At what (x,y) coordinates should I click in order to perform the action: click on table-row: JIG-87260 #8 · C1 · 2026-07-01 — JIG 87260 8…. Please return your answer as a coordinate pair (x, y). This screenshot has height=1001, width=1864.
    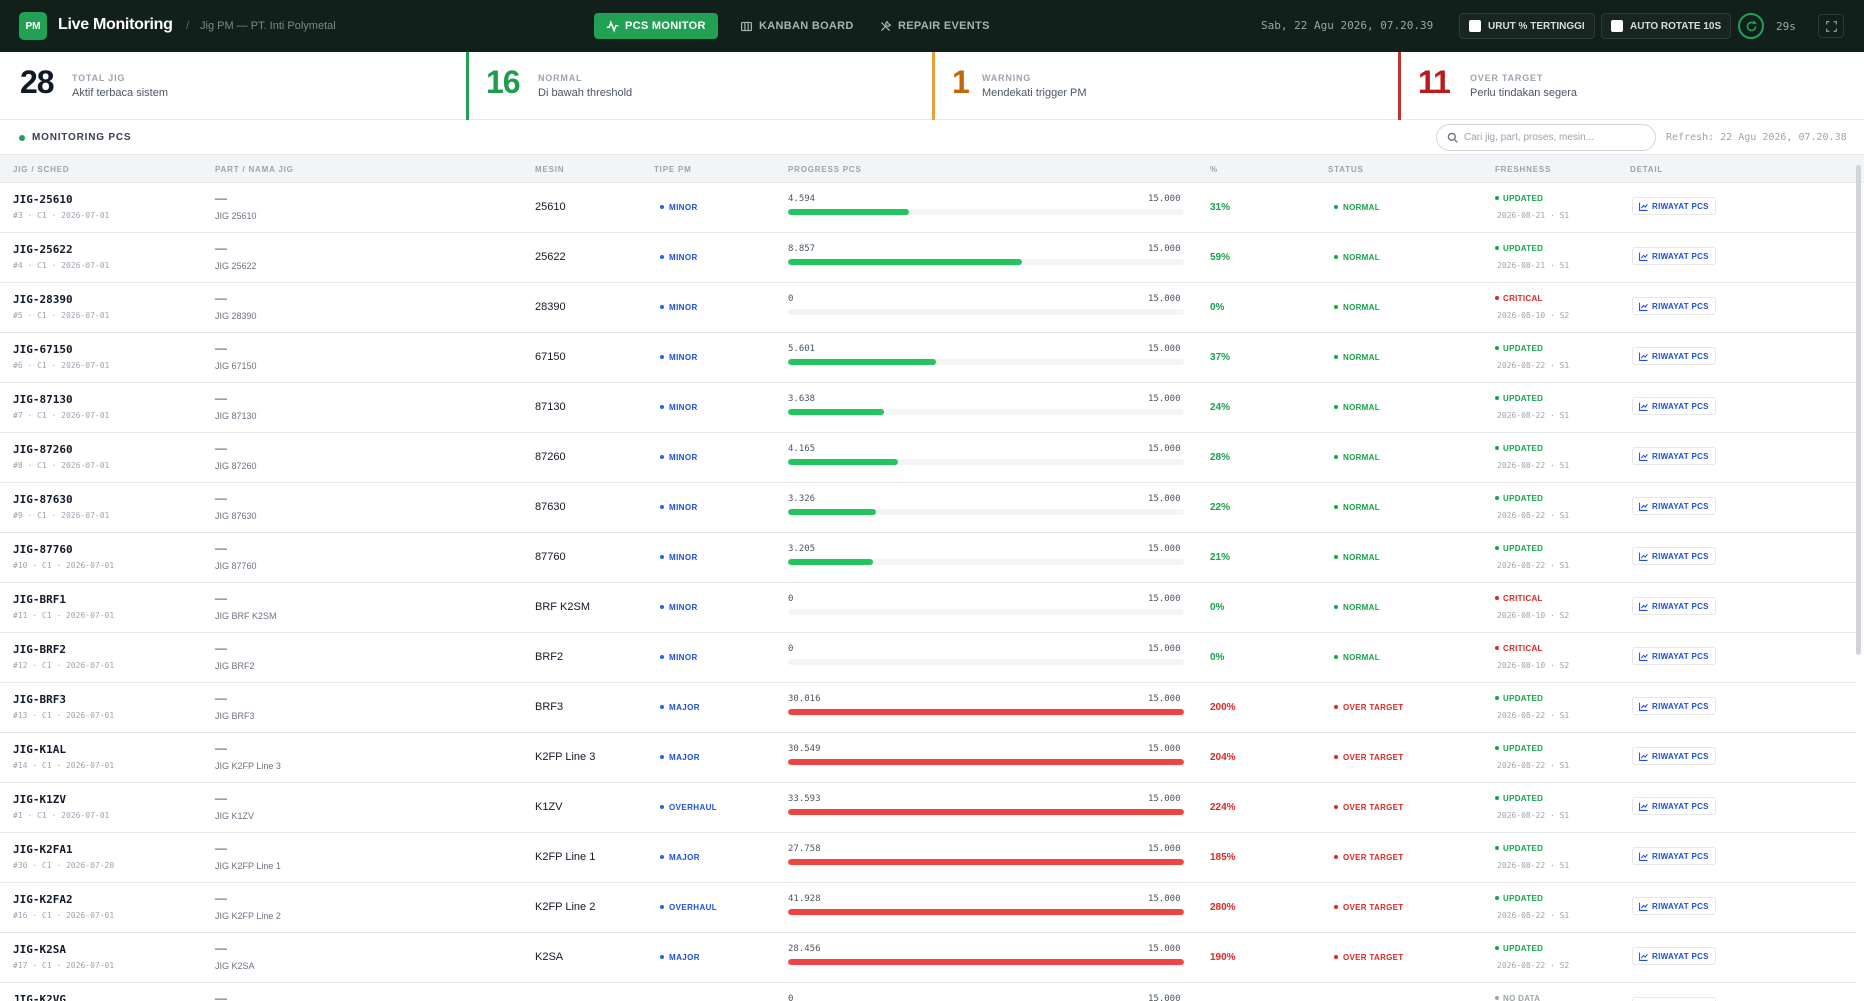
    Looking at the image, I should click on (928, 458).